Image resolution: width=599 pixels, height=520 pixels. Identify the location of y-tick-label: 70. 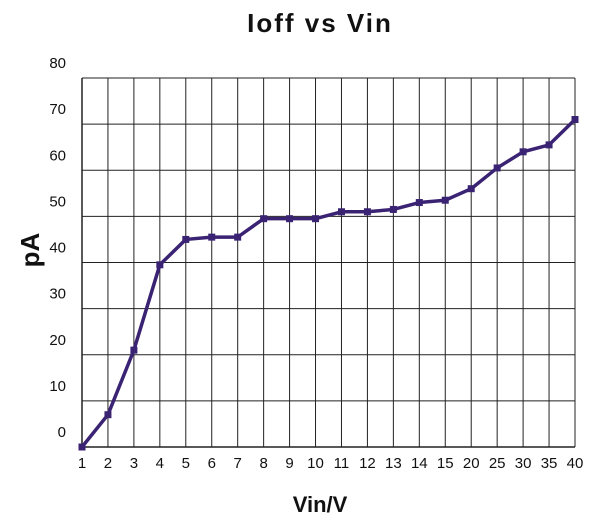
(57, 109).